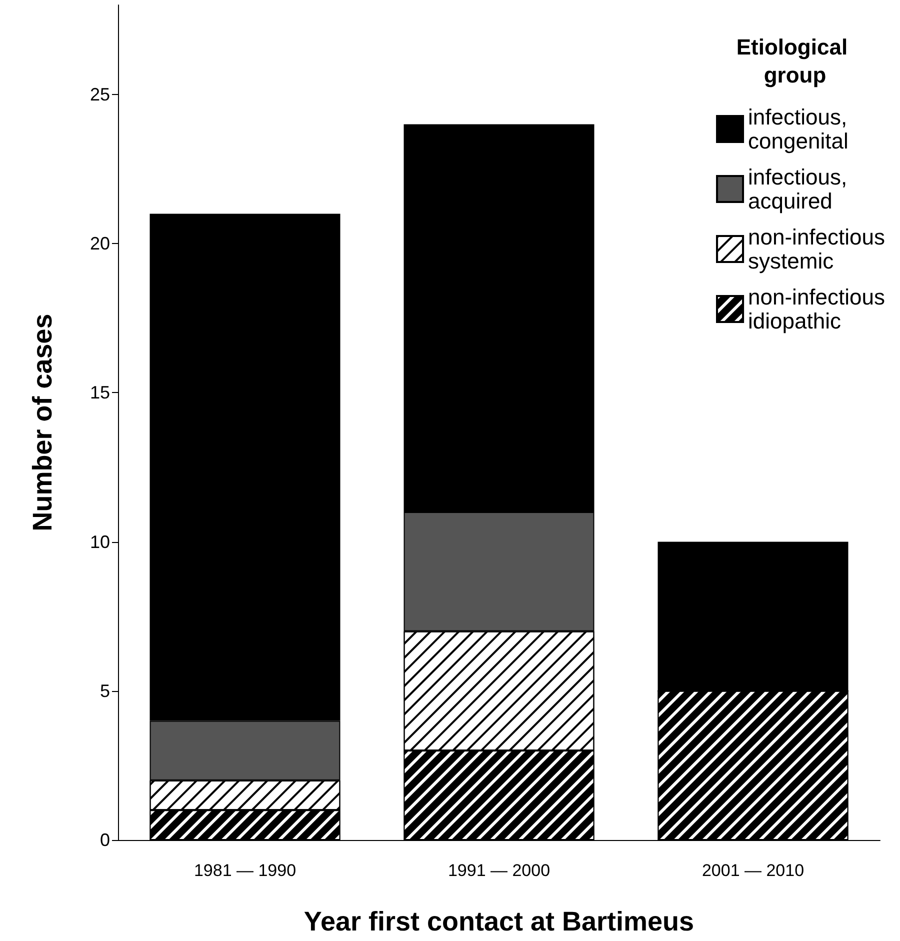 This screenshot has width=900, height=941. I want to click on x-tick-label: 2001 — 2010, so click(753, 870).